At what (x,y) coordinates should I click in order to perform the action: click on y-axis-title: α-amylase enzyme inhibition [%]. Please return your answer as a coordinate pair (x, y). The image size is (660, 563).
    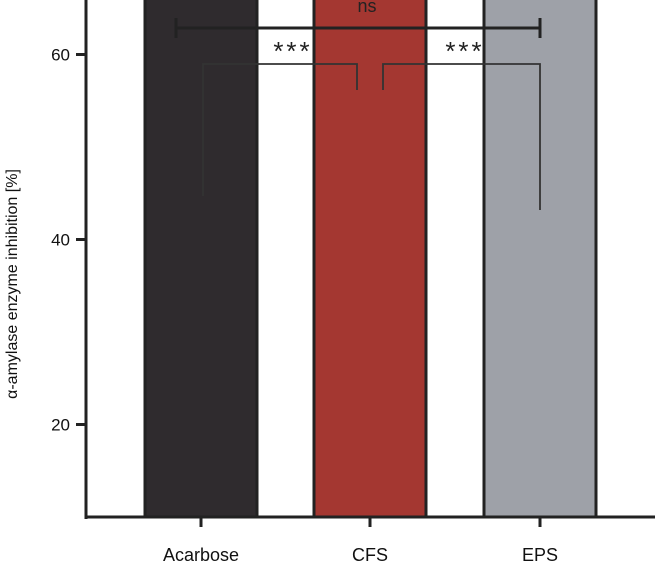
    Looking at the image, I should click on (12, 284).